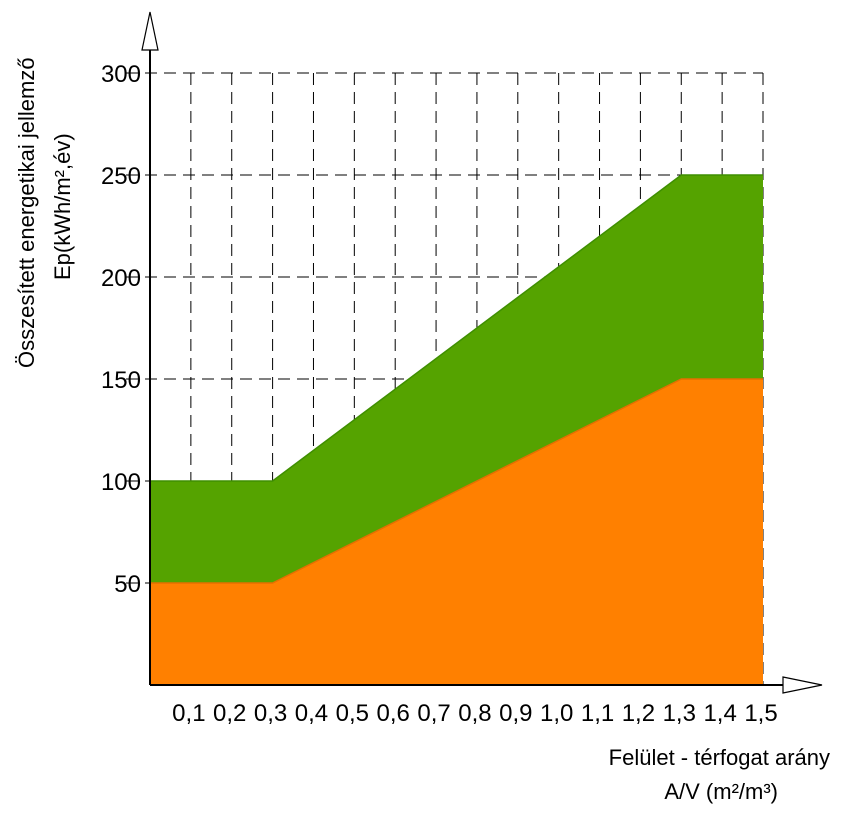 Image resolution: width=841 pixels, height=817 pixels. I want to click on y-axis-title-line-2: Ep(kWh/m²,év), so click(62, 206).